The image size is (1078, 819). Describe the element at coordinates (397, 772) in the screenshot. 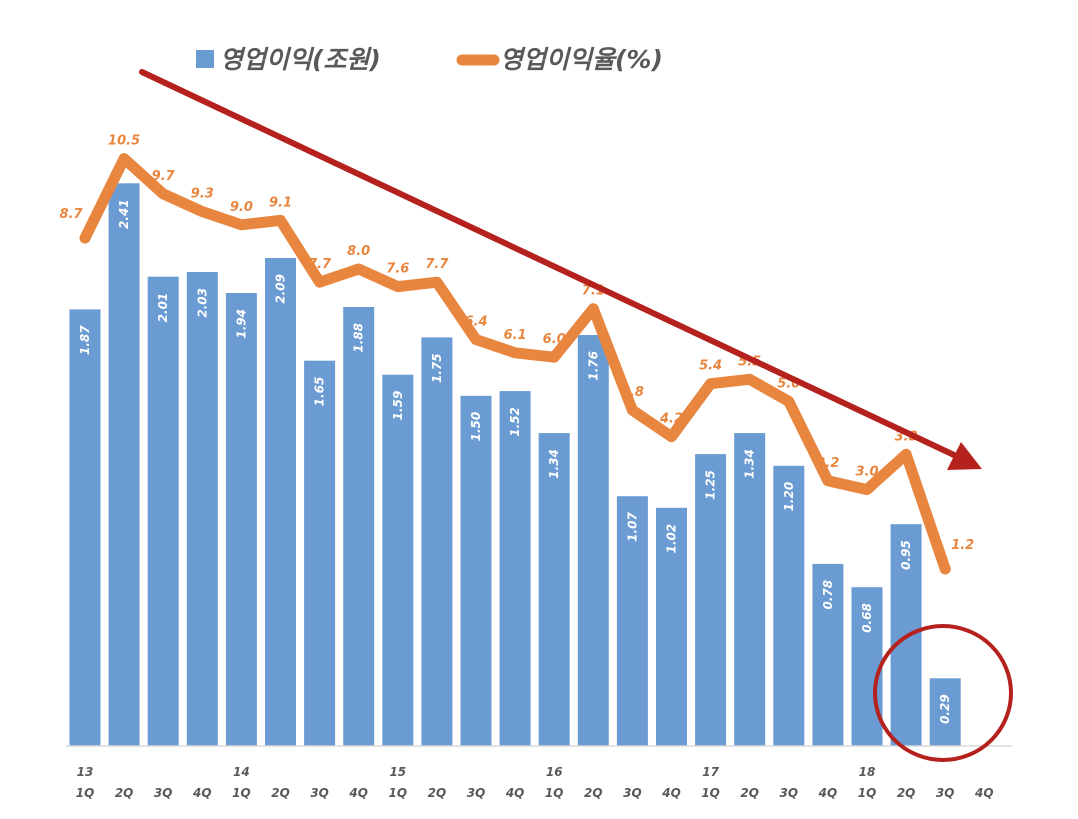

I see `x-tick-year-8: 15` at that location.